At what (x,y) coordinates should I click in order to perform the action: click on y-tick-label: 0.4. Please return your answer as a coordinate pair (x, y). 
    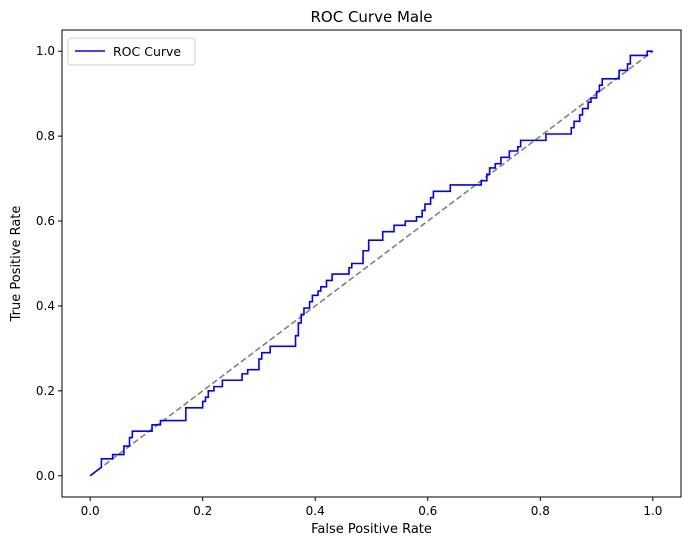
    Looking at the image, I should click on (45, 306).